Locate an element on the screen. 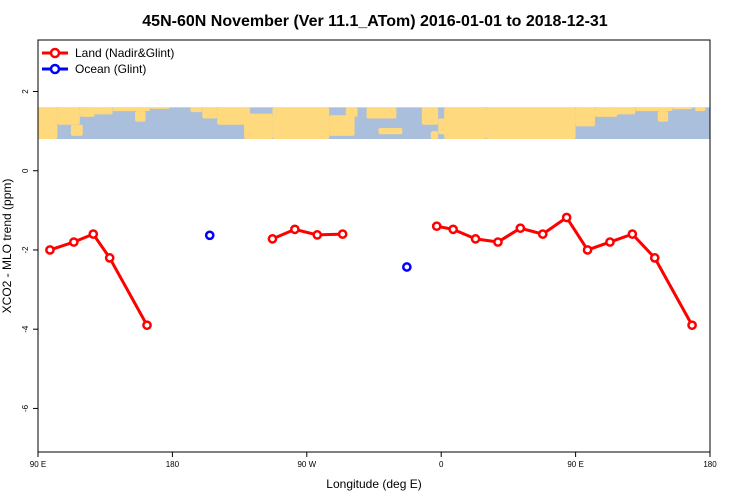 Image resolution: width=750 pixels, height=500 pixels. legend-land-label: Land (Nadir&Glint) is located at coordinates (124, 53).